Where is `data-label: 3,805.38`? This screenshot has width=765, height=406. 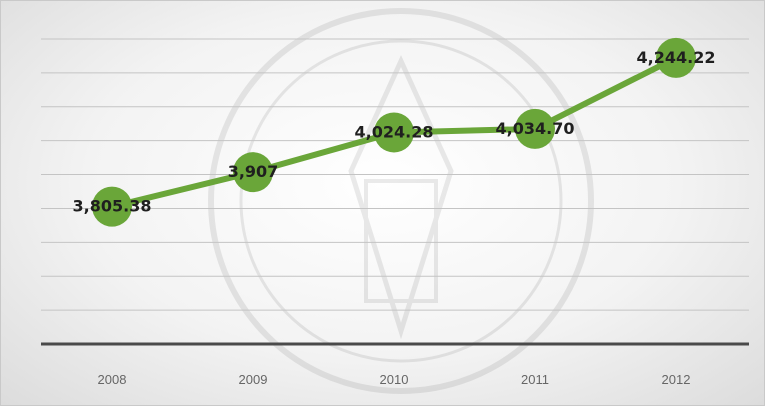
data-label: 3,805.38 is located at coordinates (112, 206).